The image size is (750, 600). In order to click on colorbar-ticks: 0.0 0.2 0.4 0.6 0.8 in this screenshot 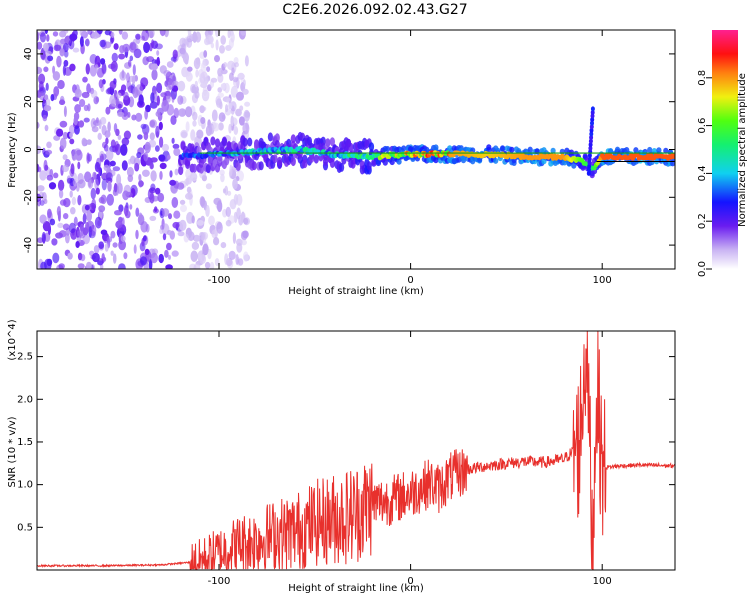, I will do `click(704, 173)`.